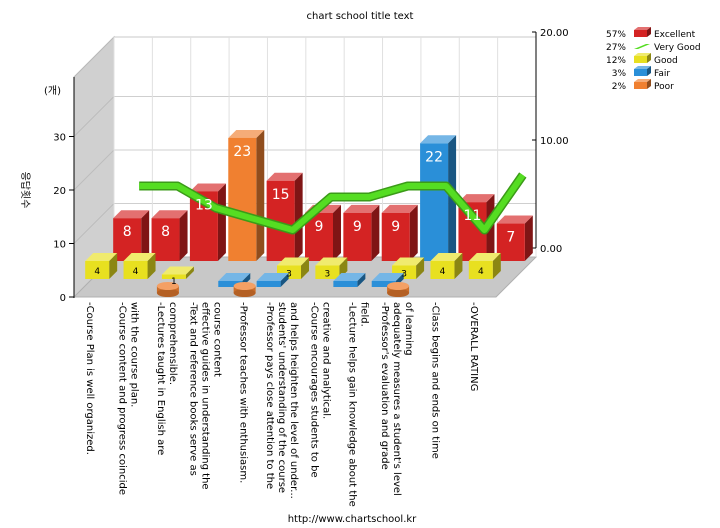 The image size is (720, 528). Describe the element at coordinates (510, 238) in the screenshot. I see `data-label: 7` at that location.